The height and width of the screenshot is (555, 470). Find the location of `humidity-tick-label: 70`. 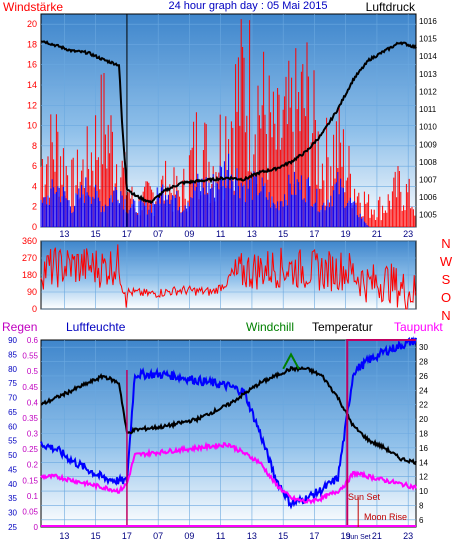

humidity-tick-label: 70 is located at coordinates (12, 398).